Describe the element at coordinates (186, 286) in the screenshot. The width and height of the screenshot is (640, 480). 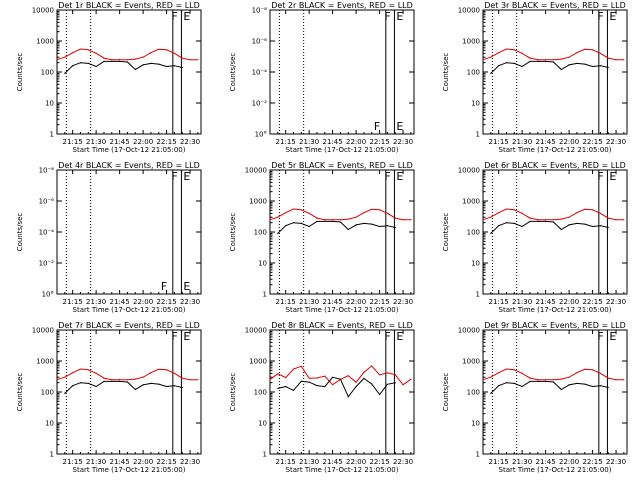
I see `det4-flag-e-bottom: E` at that location.